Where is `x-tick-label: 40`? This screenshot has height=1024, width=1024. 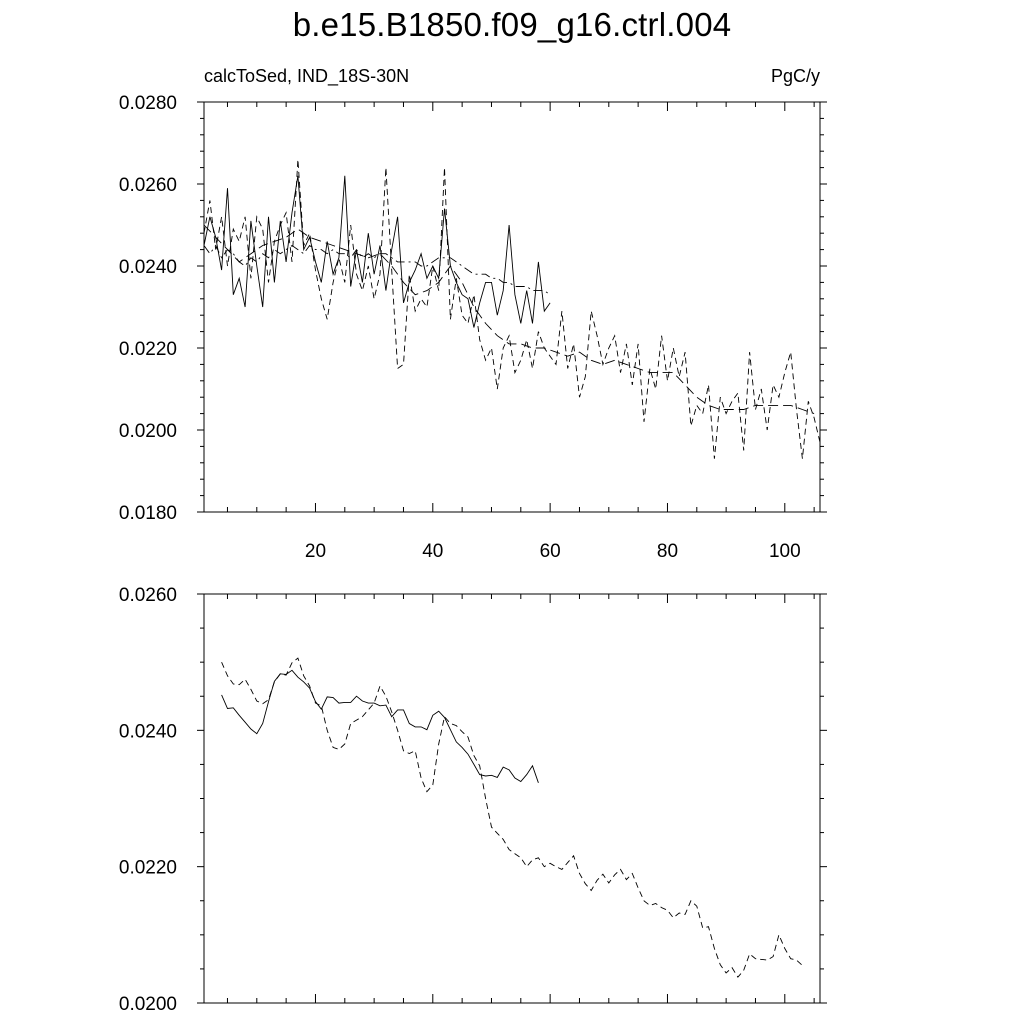 x-tick-label: 40 is located at coordinates (432, 551).